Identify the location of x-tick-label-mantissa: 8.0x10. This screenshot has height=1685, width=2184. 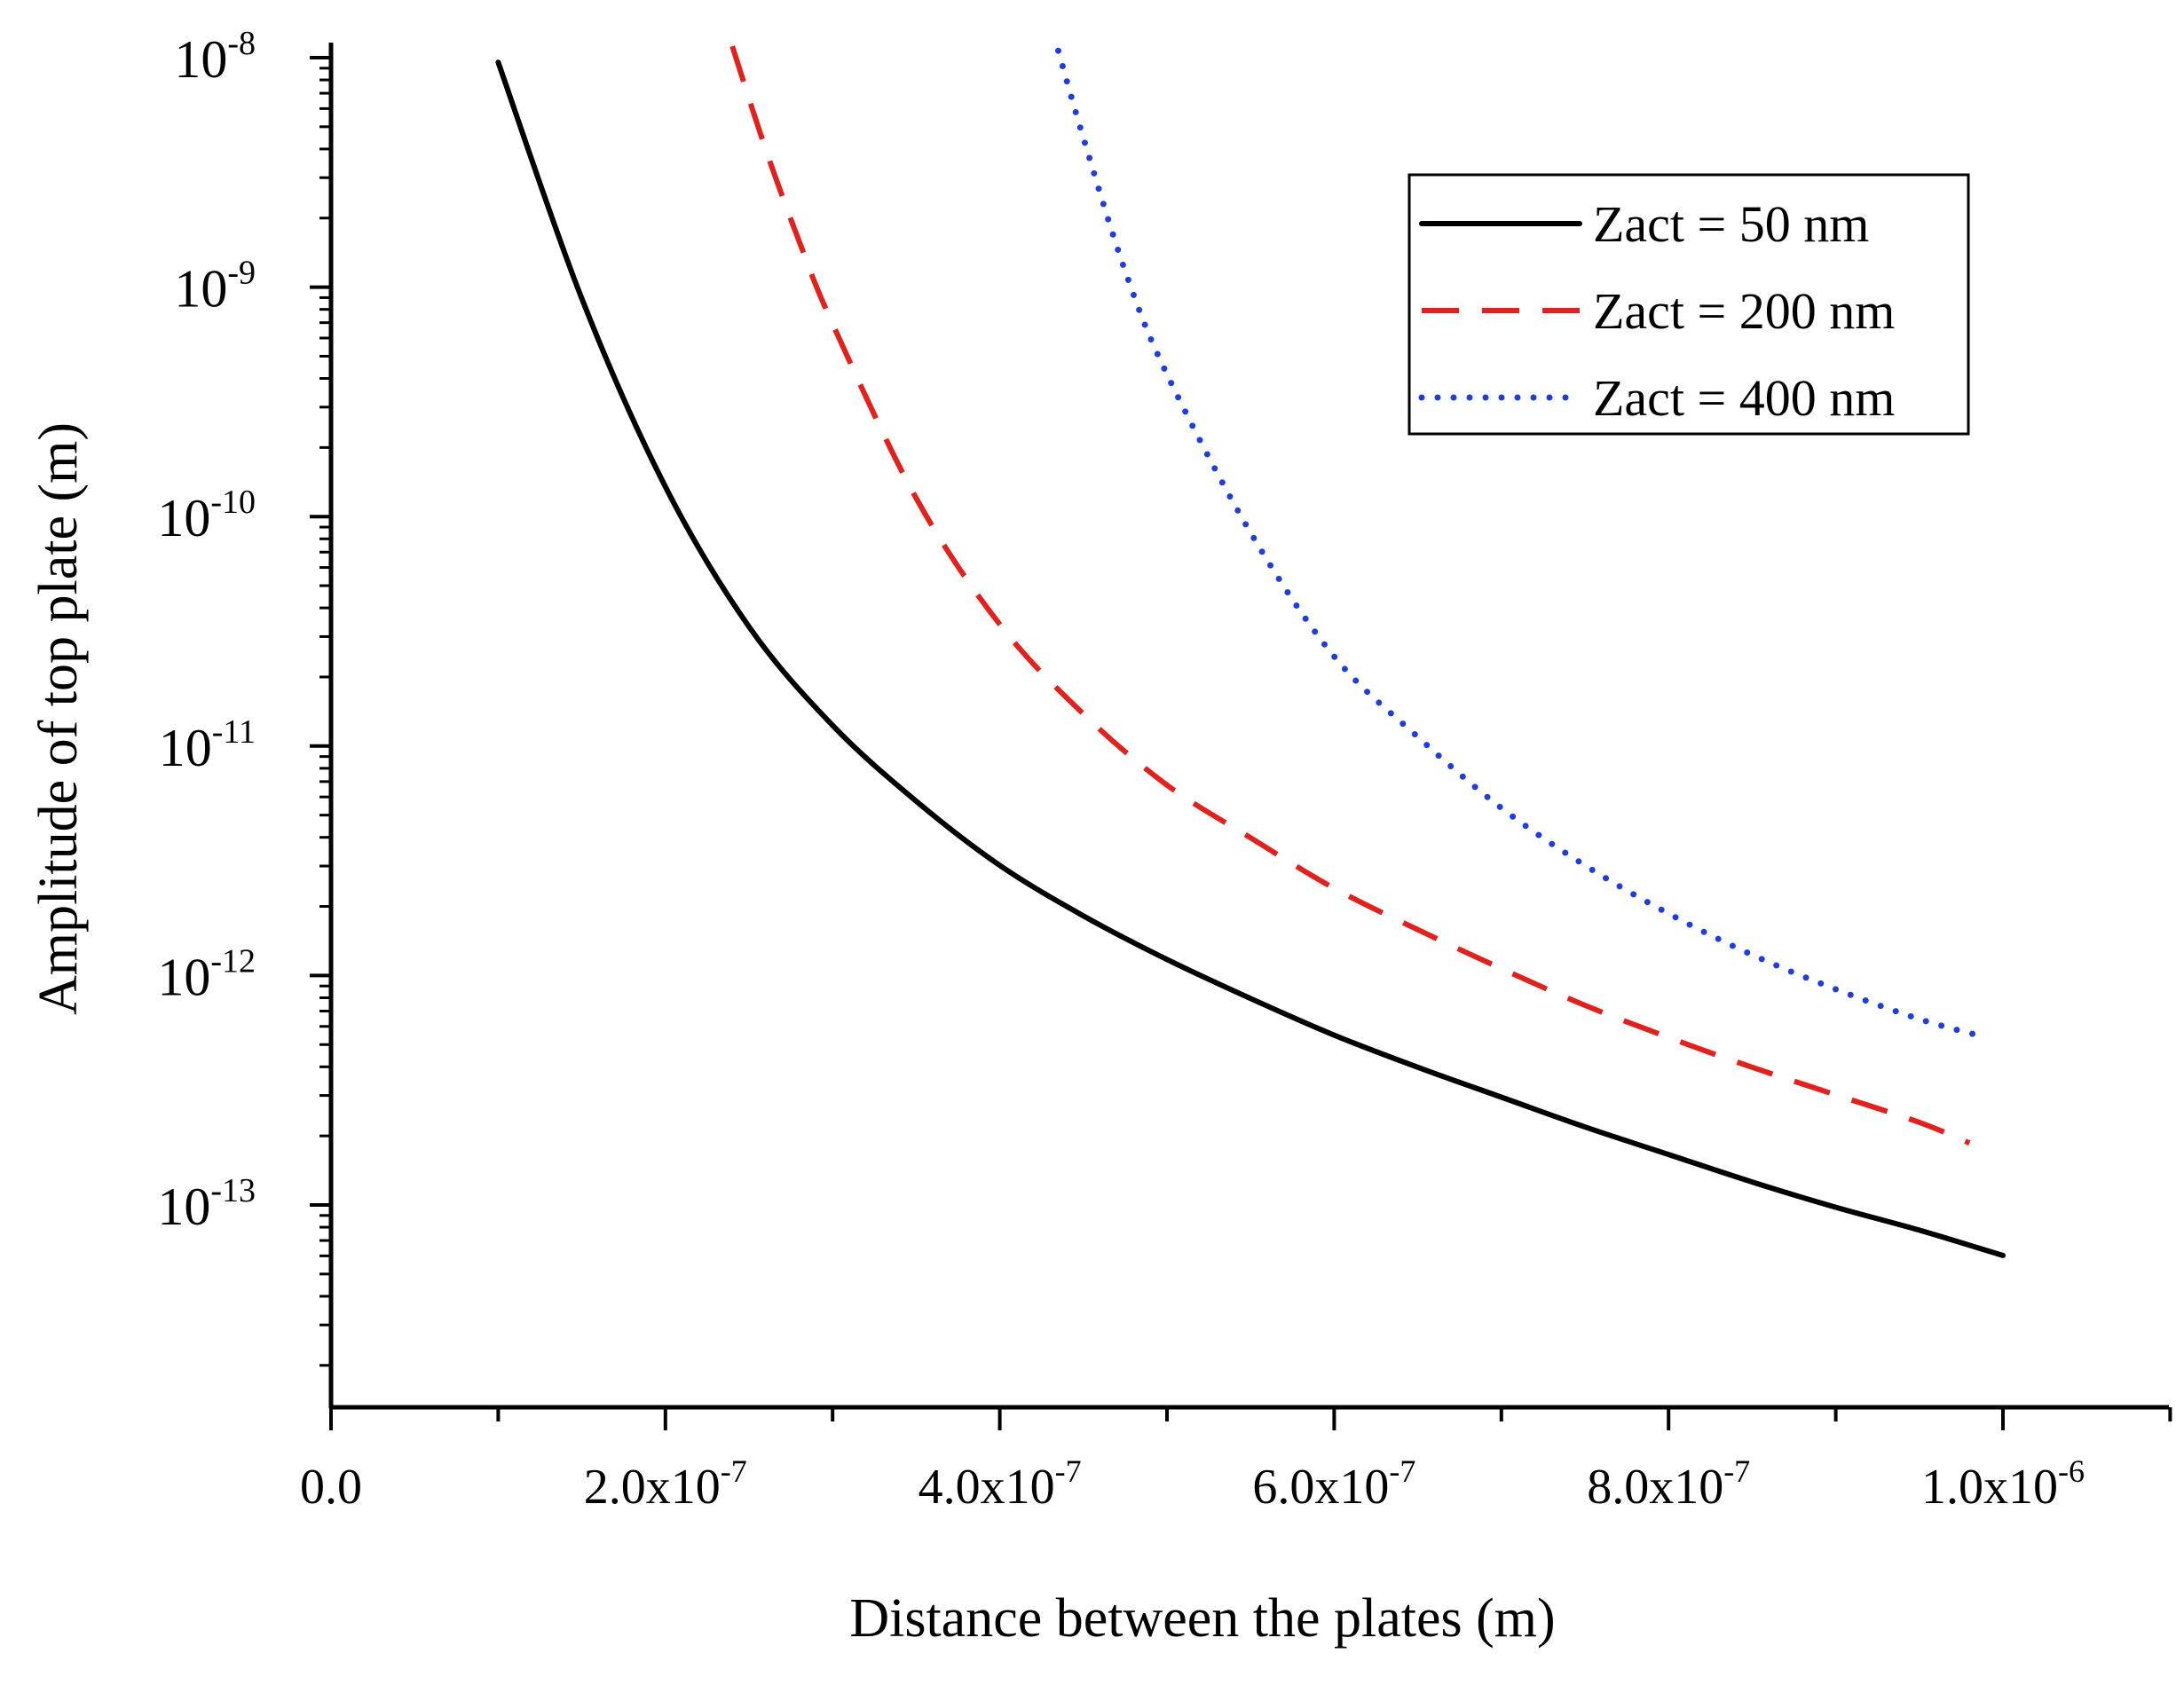
(1655, 1487).